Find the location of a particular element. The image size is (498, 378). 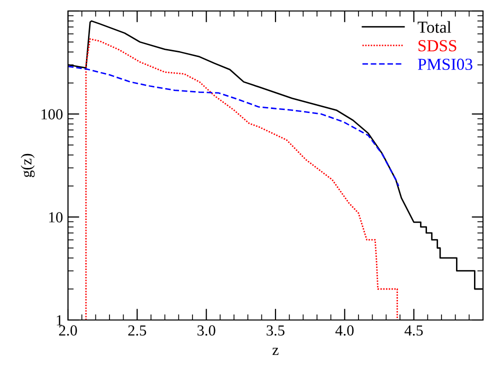

x-tick-label: 2.5 is located at coordinates (137, 330).